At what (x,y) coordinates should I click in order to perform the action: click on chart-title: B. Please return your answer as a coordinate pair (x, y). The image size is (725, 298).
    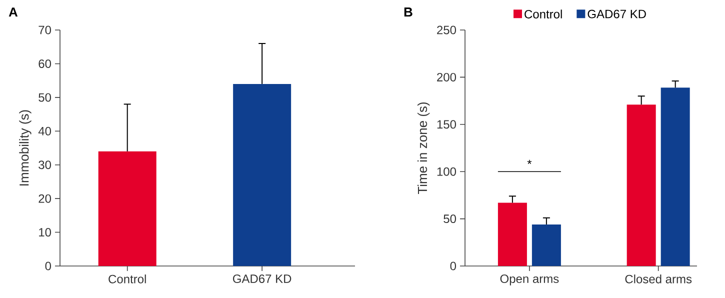
    Looking at the image, I should click on (408, 12).